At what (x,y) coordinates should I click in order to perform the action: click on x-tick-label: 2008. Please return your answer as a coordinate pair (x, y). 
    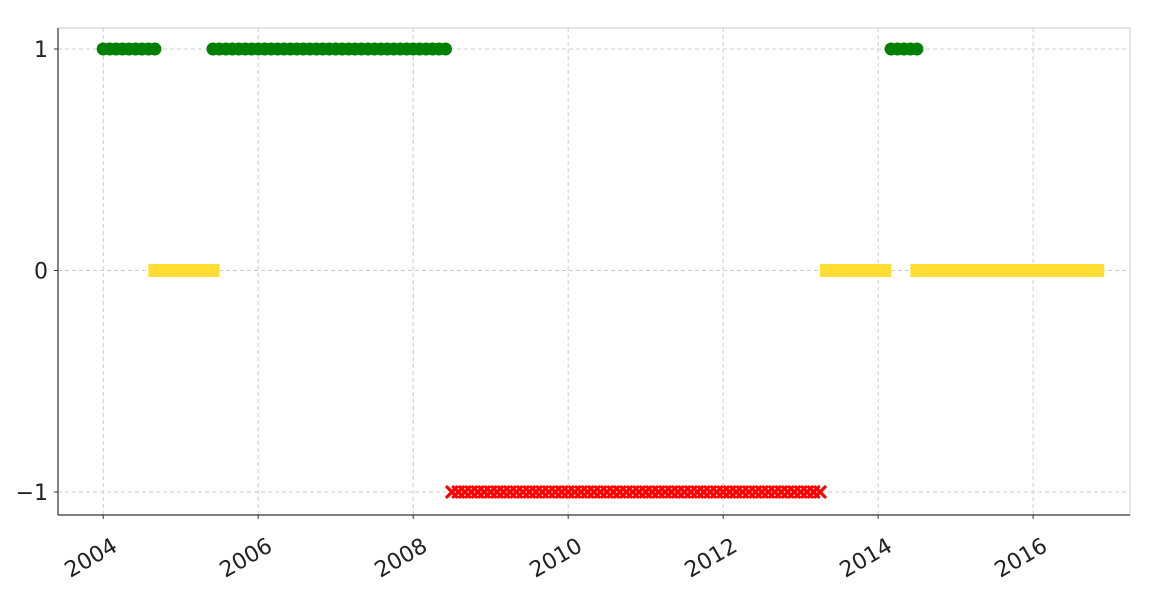
    Looking at the image, I should click on (401, 559).